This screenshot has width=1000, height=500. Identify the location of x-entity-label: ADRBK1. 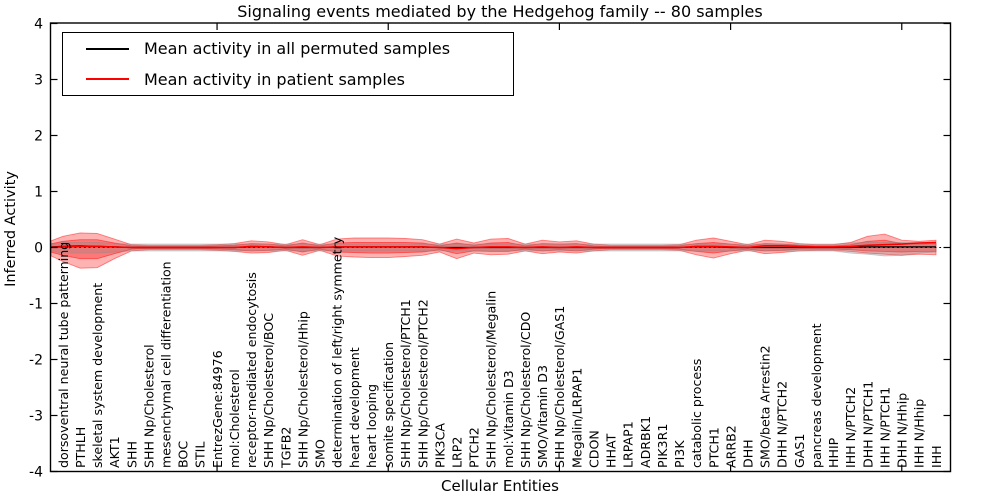
(645, 442).